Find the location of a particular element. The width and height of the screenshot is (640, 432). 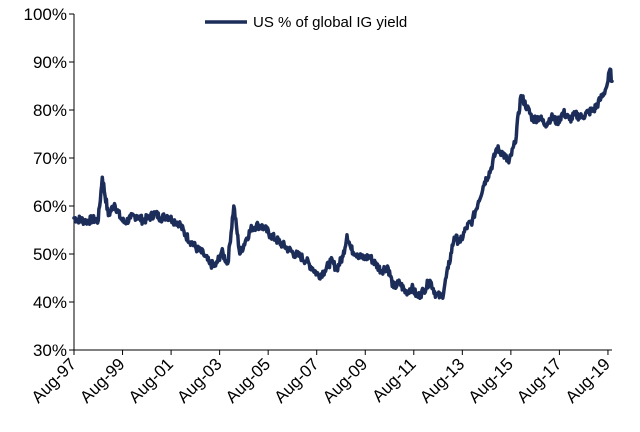

y-axis: 30% 40% 50% 60% 70% 80% 90% 100% is located at coordinates (49, 182).